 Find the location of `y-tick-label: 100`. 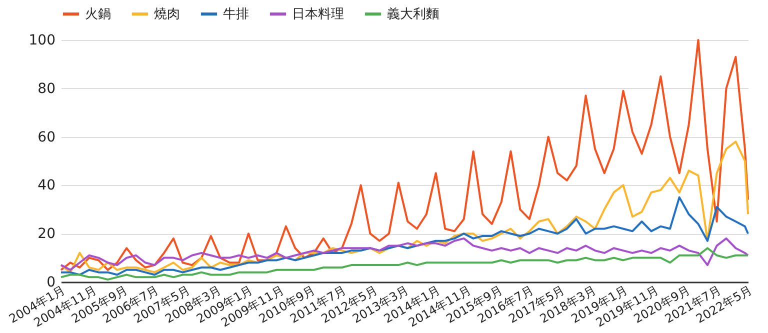

y-tick-label: 100 is located at coordinates (42, 40).